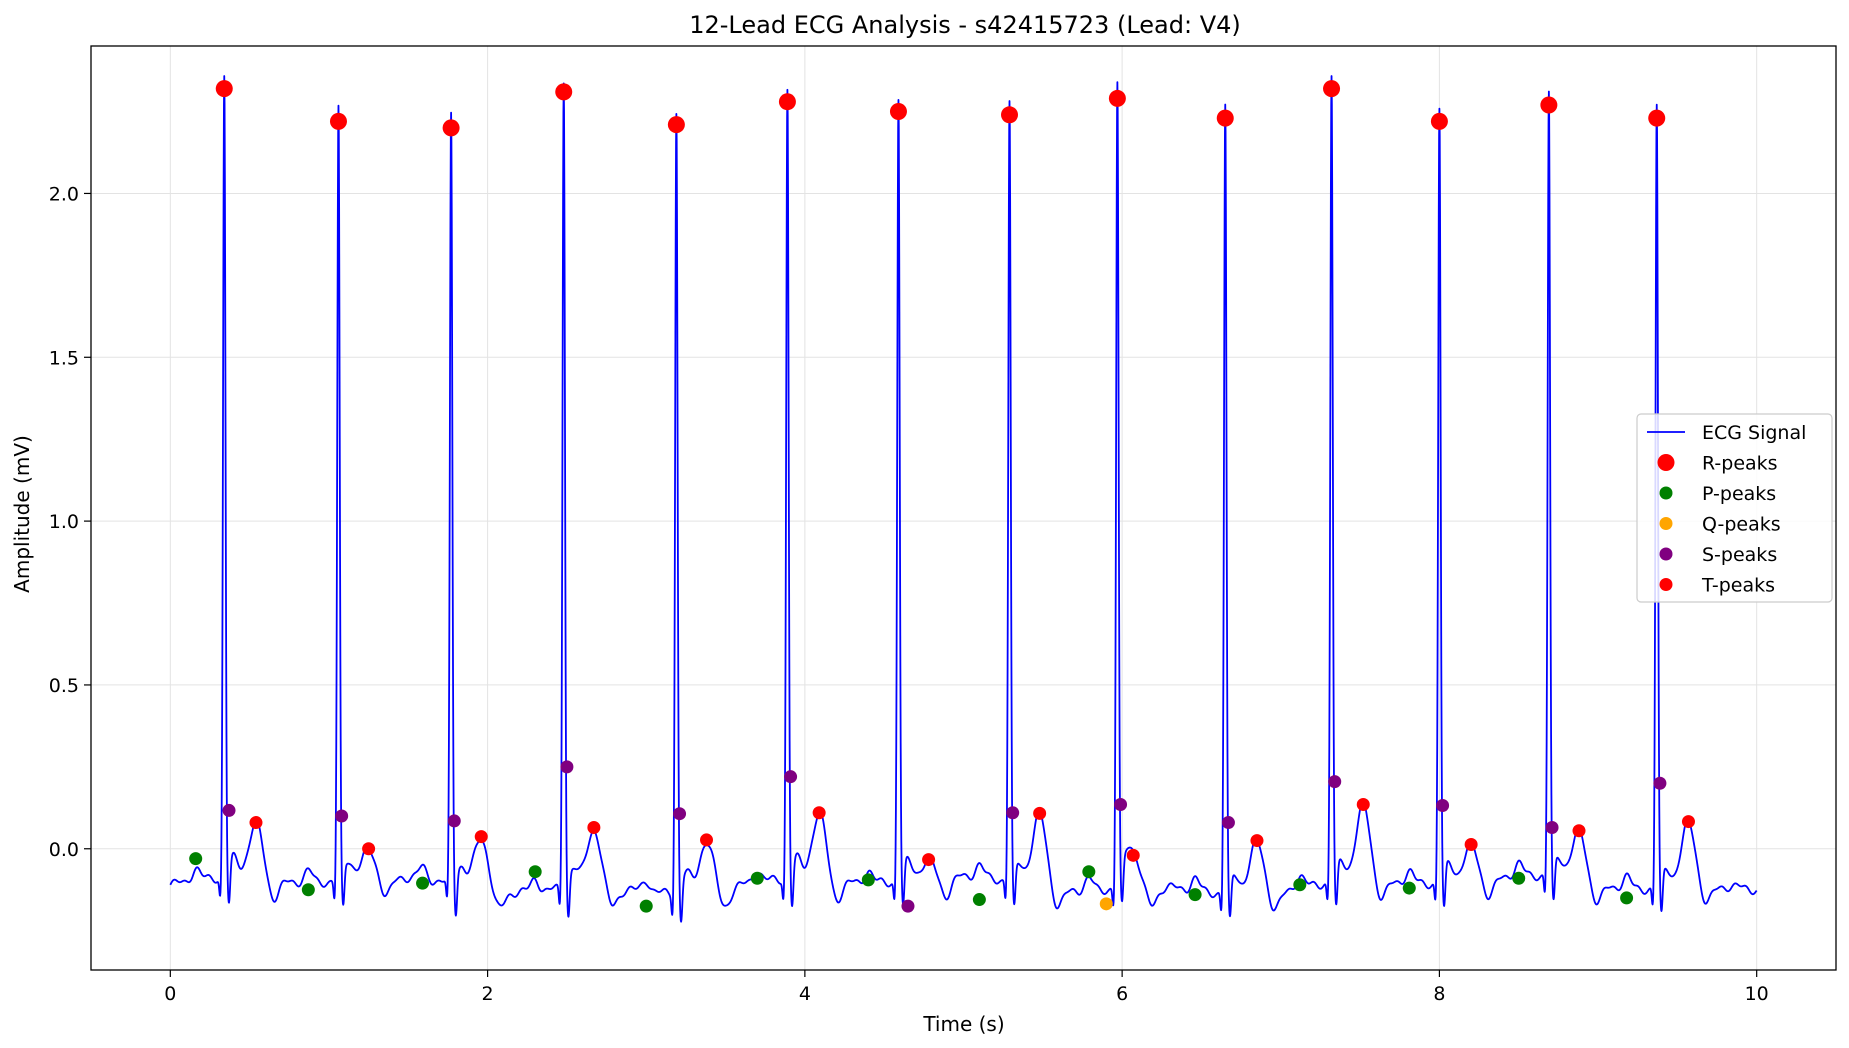 The width and height of the screenshot is (1849, 1048). I want to click on x-tick-label: 8, so click(1439, 994).